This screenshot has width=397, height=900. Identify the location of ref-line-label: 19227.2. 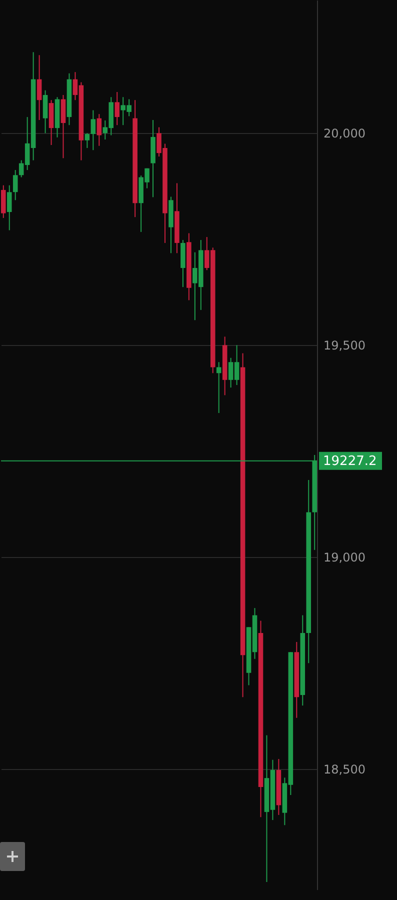
(350, 461).